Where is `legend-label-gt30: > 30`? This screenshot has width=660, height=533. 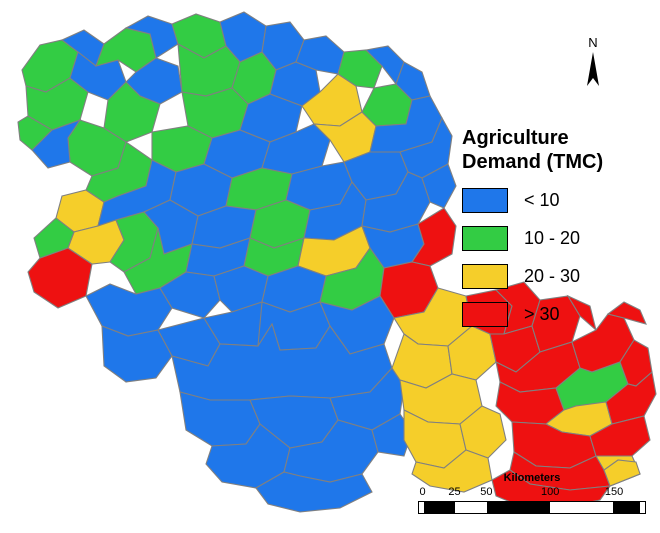 legend-label-gt30: > 30 is located at coordinates (542, 313).